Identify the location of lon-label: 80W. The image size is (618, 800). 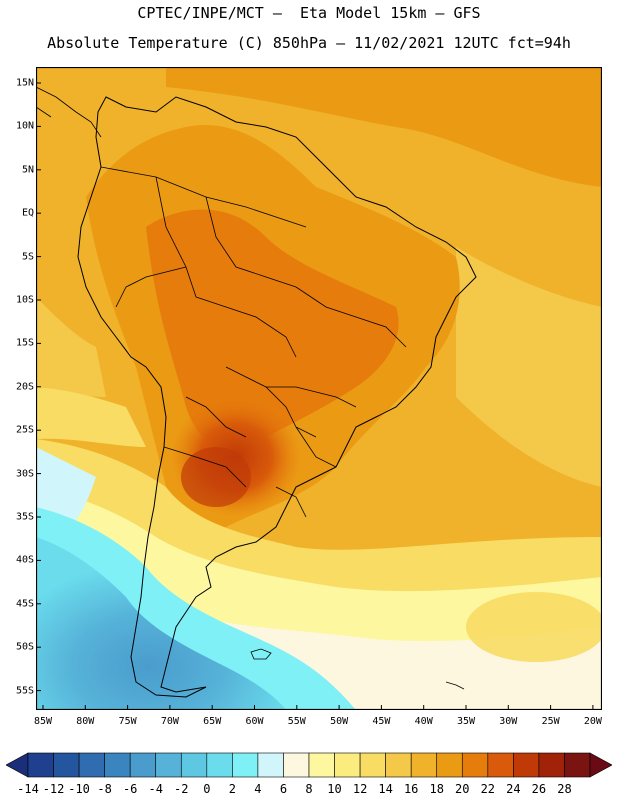
(85, 721).